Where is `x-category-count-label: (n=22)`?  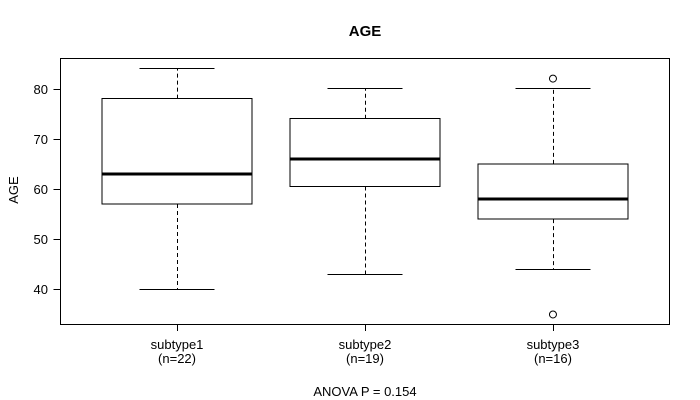
x-category-count-label: (n=22) is located at coordinates (177, 358).